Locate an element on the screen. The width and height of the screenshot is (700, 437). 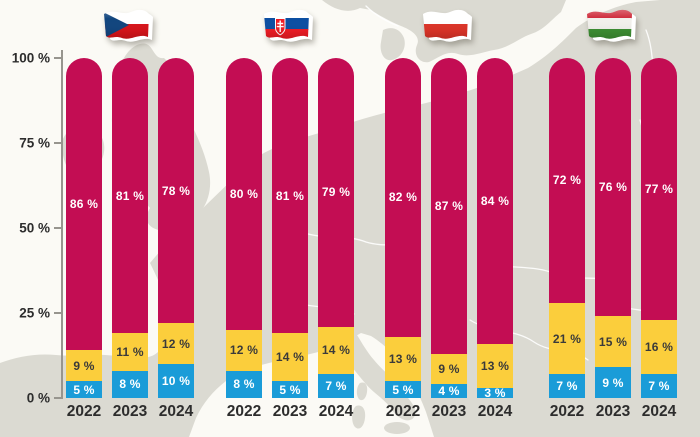
segment-value-label-red: 79 % is located at coordinates (336, 192).